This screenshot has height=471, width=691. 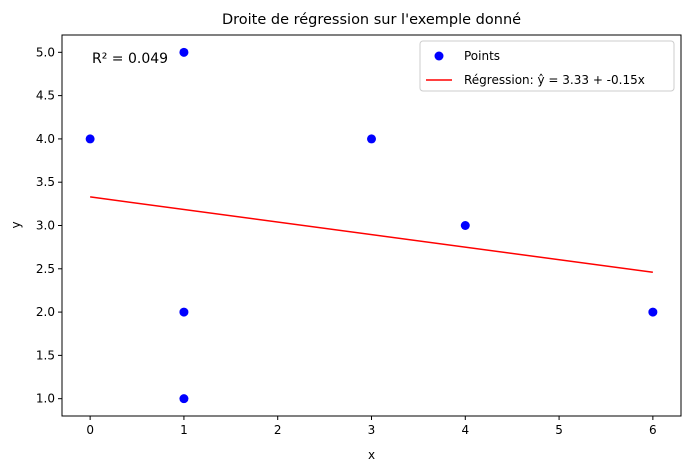 What do you see at coordinates (45, 96) in the screenshot?
I see `y-tick-label: 4.5` at bounding box center [45, 96].